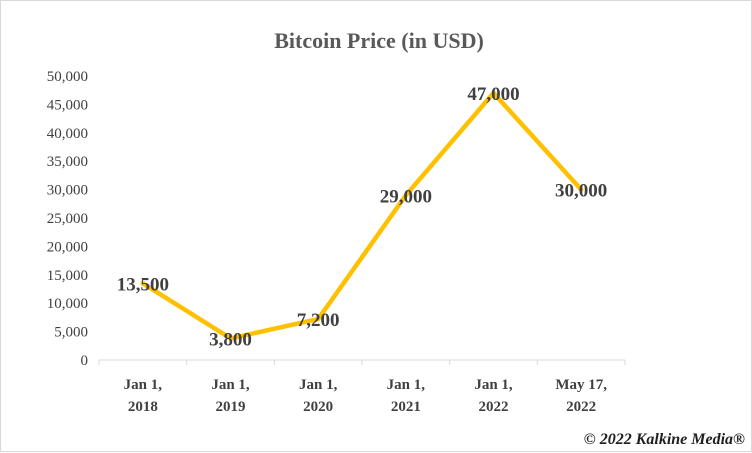  I want to click on x-tick-label-line: 2018, so click(143, 407).